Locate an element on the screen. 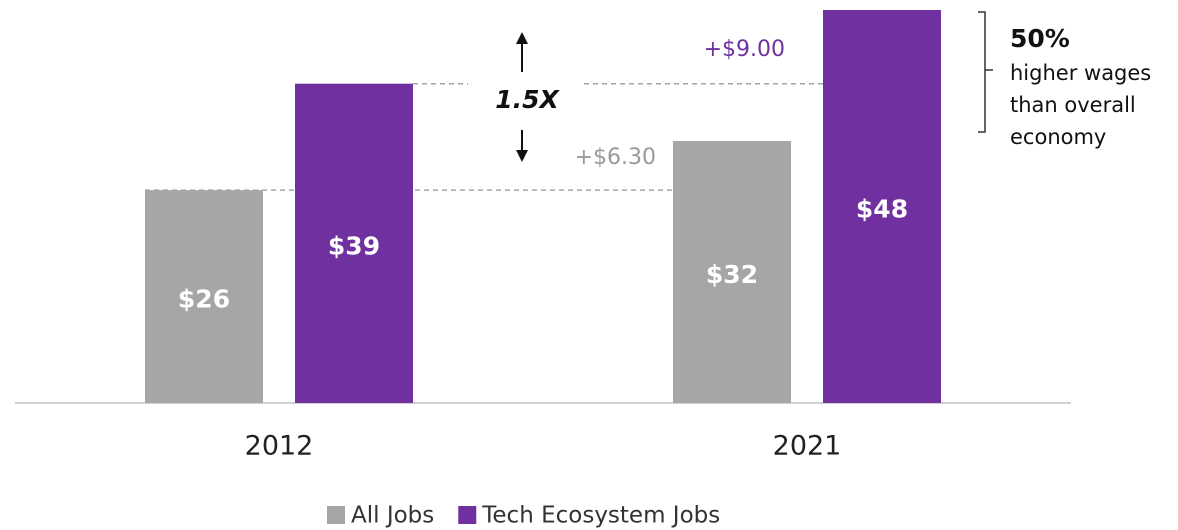  bracket is located at coordinates (985, 72).